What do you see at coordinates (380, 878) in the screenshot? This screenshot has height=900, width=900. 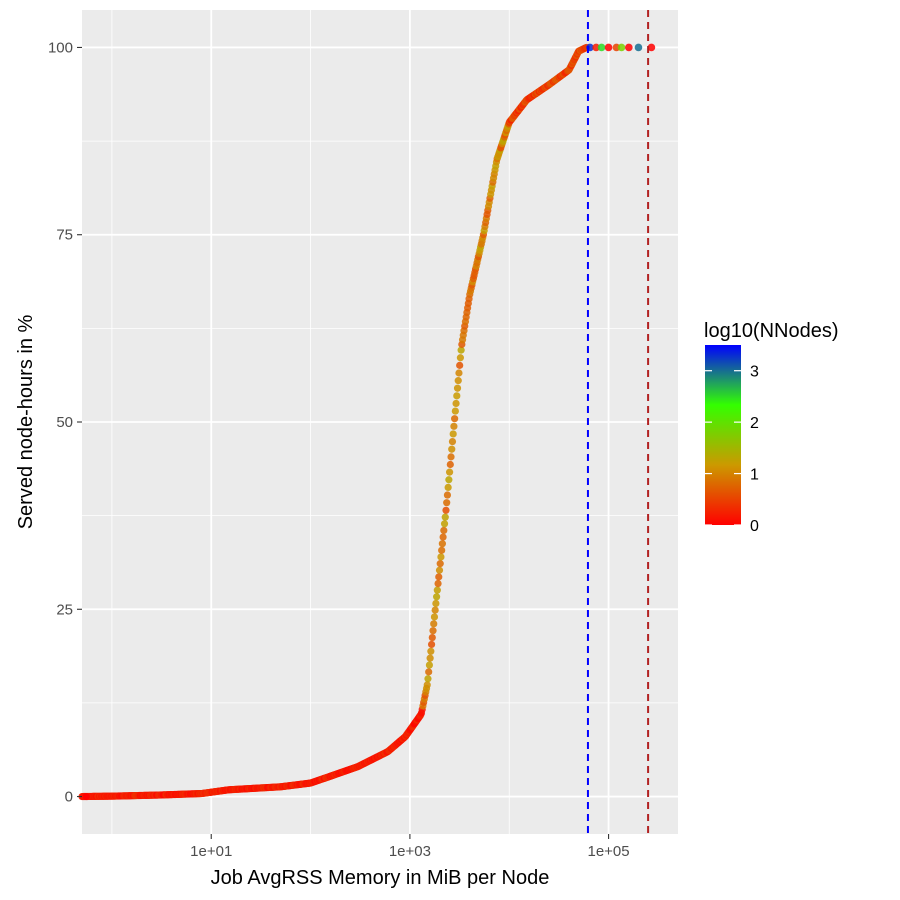 I see `x-axis-title: Job AvgRSS Memory in MiB per Node` at bounding box center [380, 878].